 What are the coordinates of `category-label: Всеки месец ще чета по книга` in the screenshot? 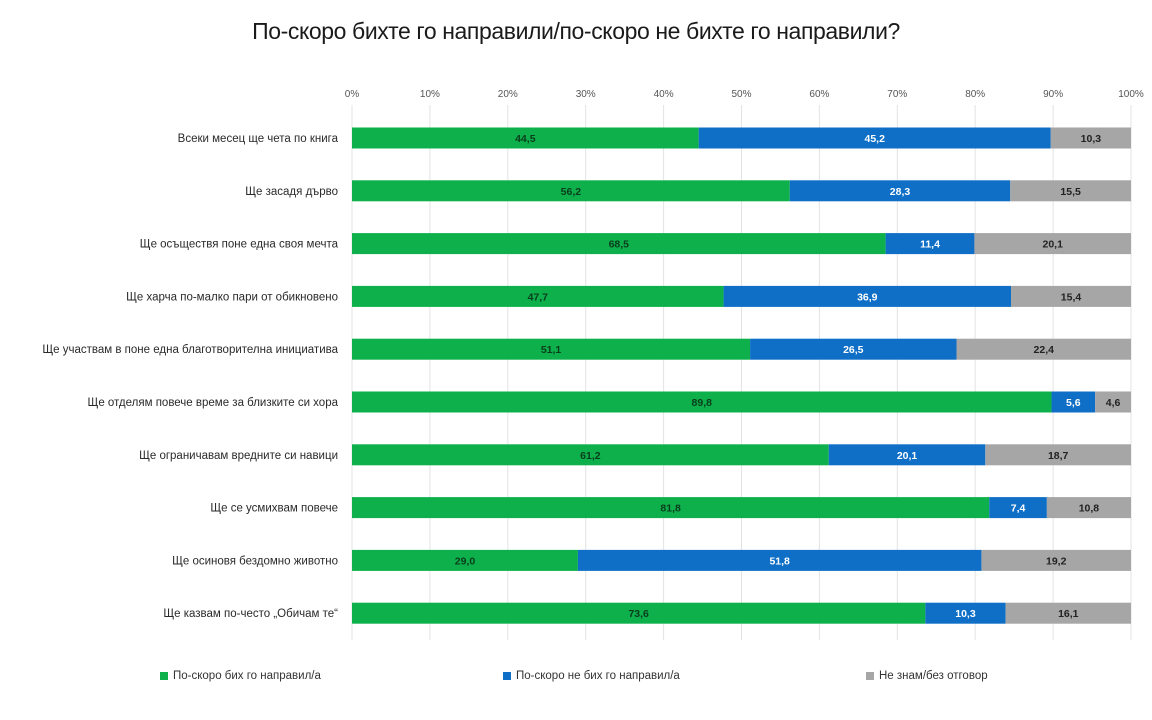 It's located at (258, 139).